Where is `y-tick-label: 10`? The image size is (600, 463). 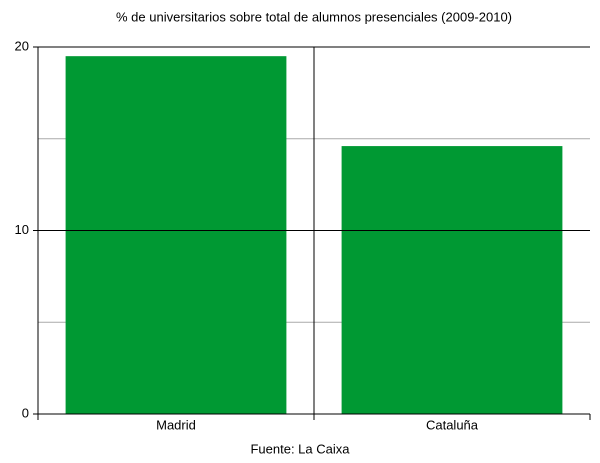
y-tick-label: 10 is located at coordinates (22, 229).